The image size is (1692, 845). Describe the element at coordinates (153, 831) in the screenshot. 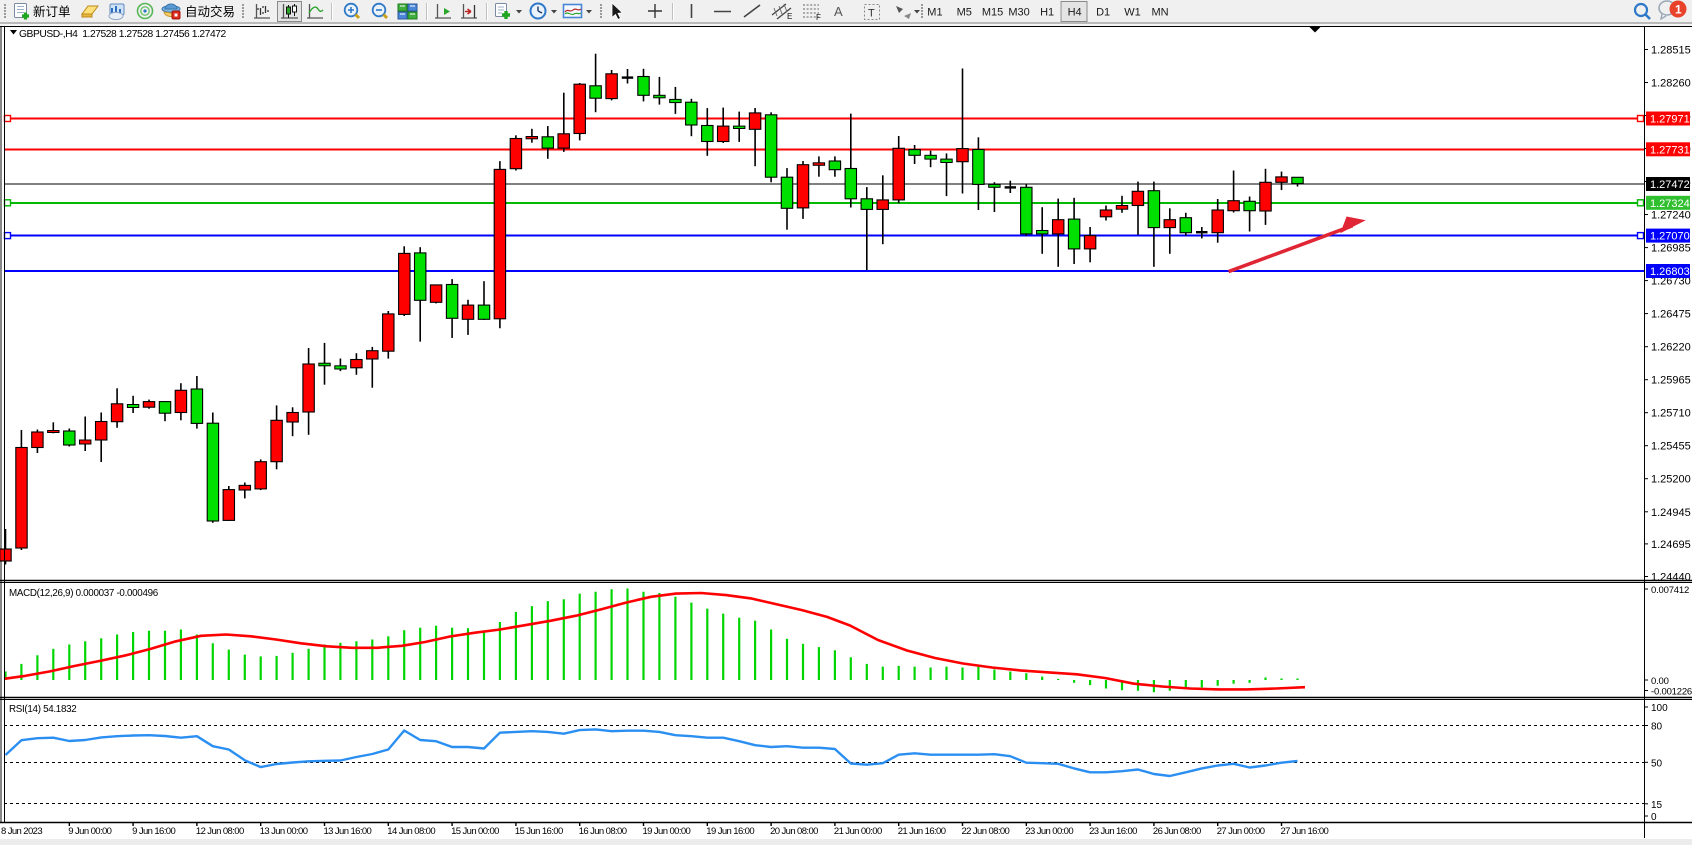

I see `svg-text: 9 Jun 16:00` at that location.